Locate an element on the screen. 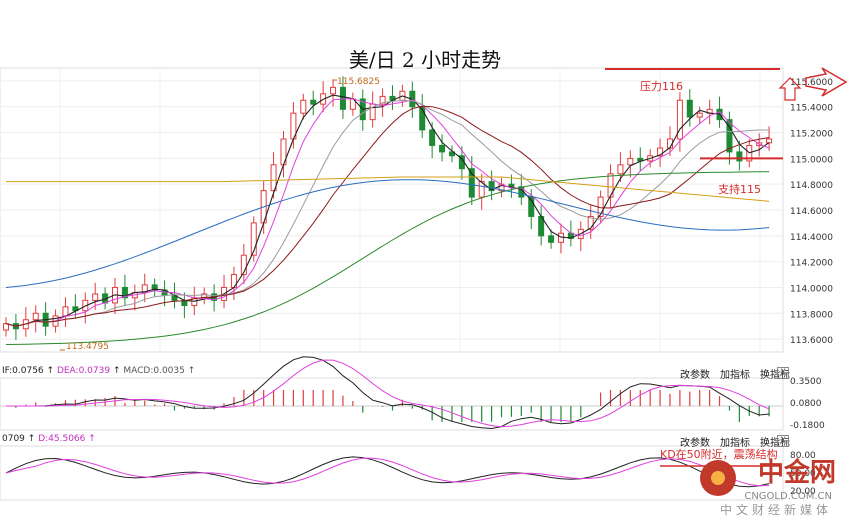  macd-dif-line is located at coordinates (388, 393).